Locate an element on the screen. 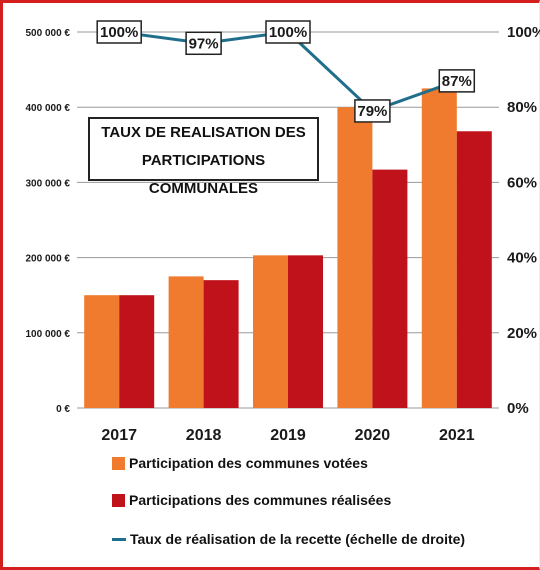  right-tick-label: 40% is located at coordinates (522, 258).